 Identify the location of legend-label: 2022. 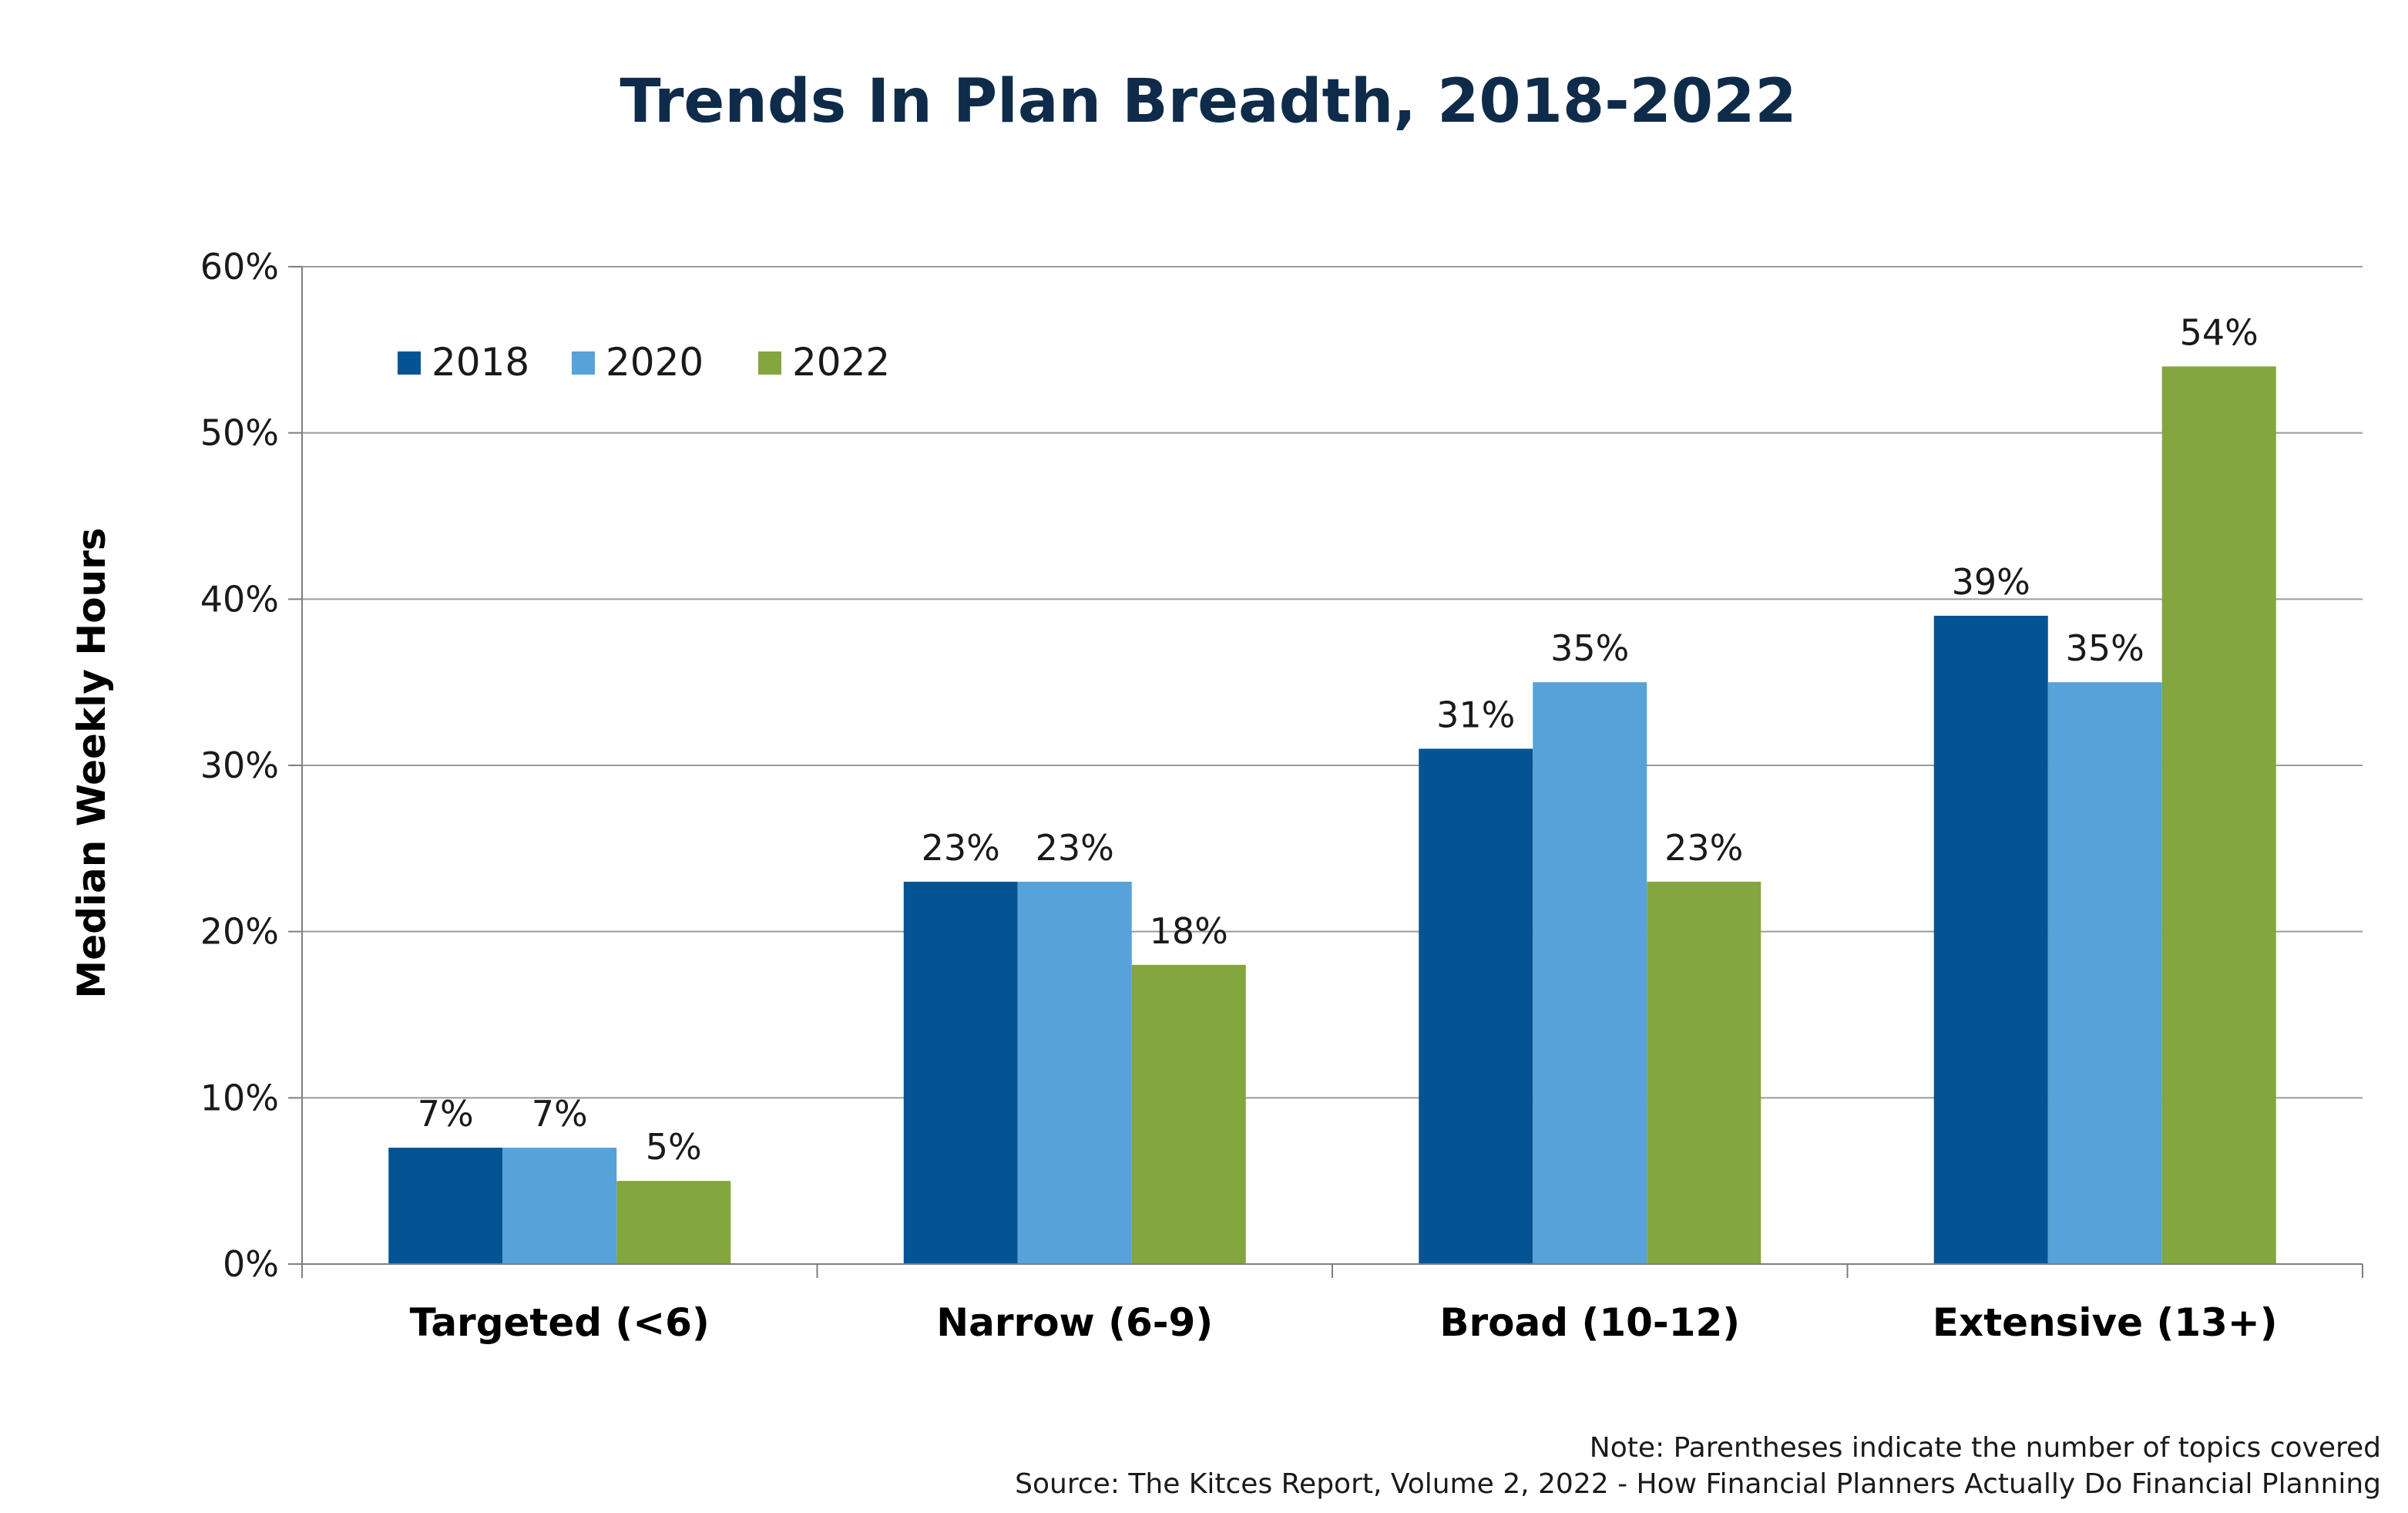
(841, 363).